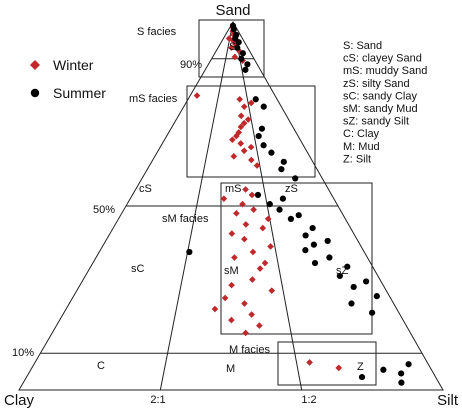 The width and height of the screenshot is (462, 416). I want to click on ratio-2-1-line, so click(196, 206).